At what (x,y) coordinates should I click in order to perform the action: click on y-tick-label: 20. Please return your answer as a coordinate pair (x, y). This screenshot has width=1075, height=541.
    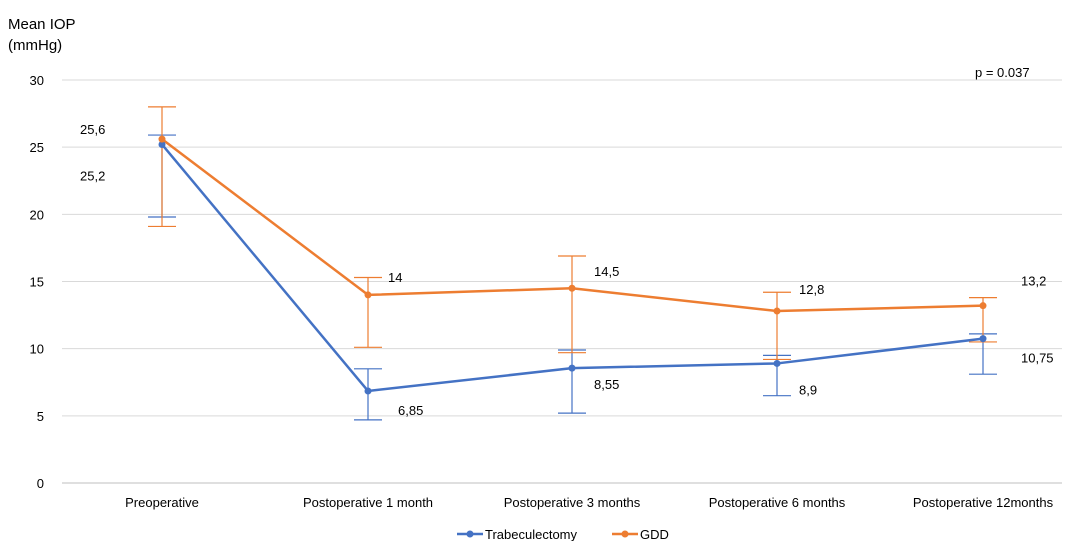
    Looking at the image, I should click on (37, 214).